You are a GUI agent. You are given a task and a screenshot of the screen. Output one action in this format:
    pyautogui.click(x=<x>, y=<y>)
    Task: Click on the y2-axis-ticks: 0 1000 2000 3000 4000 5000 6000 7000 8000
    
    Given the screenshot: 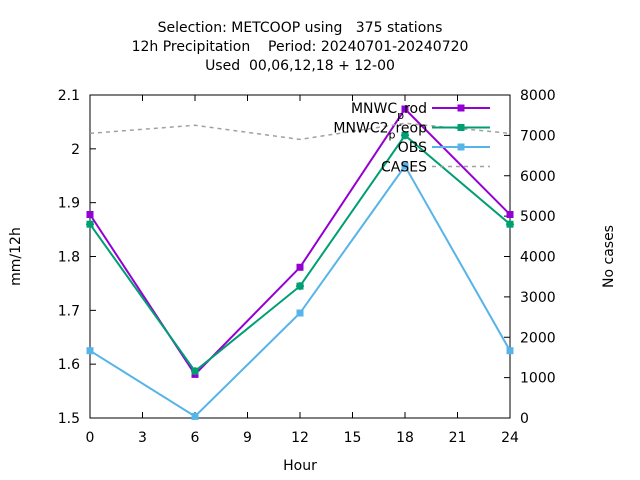 What is the action you would take?
    pyautogui.click(x=530, y=257)
    